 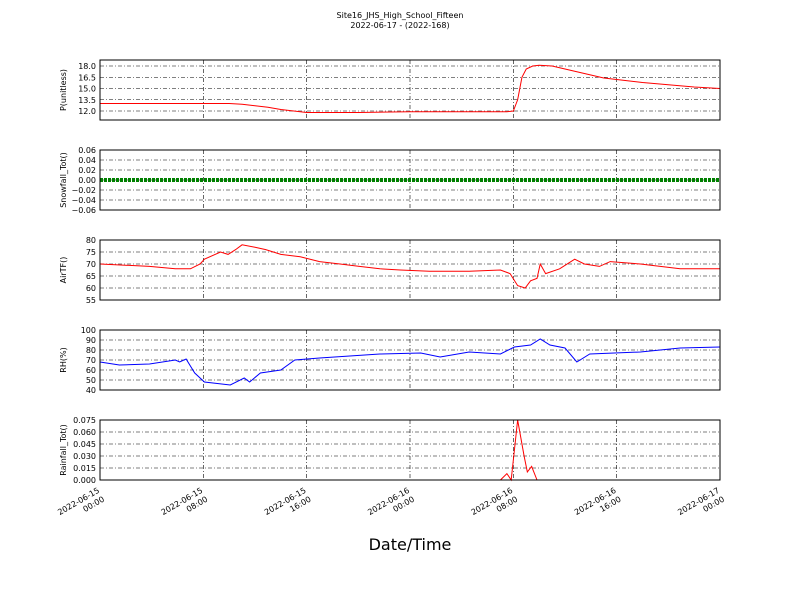 What do you see at coordinates (84, 432) in the screenshot?
I see `y-tick-label: 0.060` at bounding box center [84, 432].